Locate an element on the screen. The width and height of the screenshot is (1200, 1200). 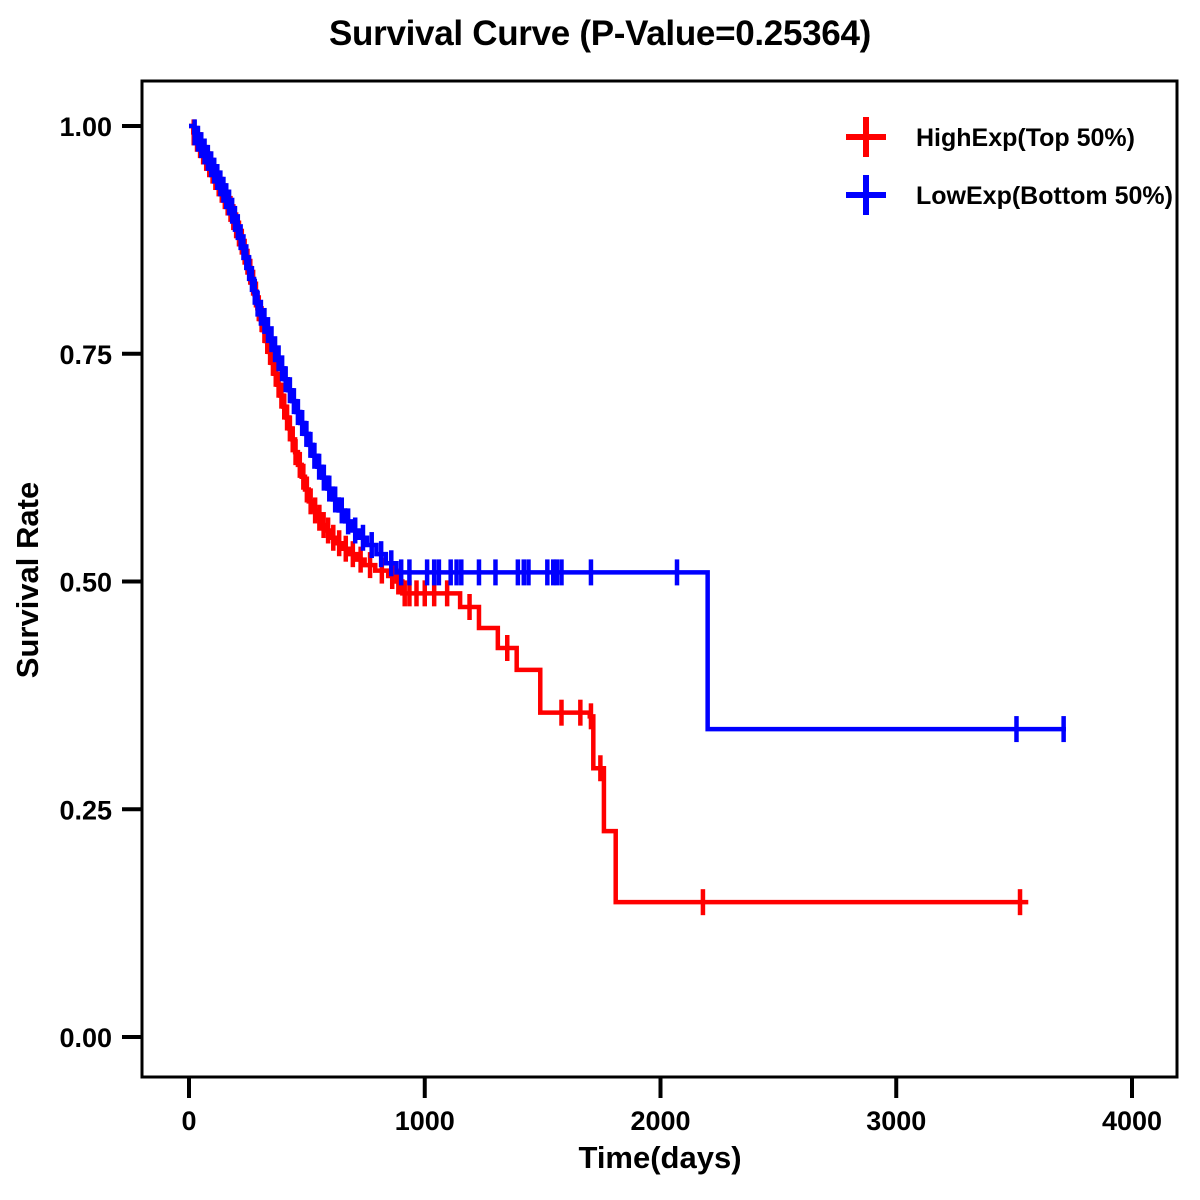
y-axis-ticks: 0.00 0.25 0.50 0.75 1.00 is located at coordinates (100, 582).